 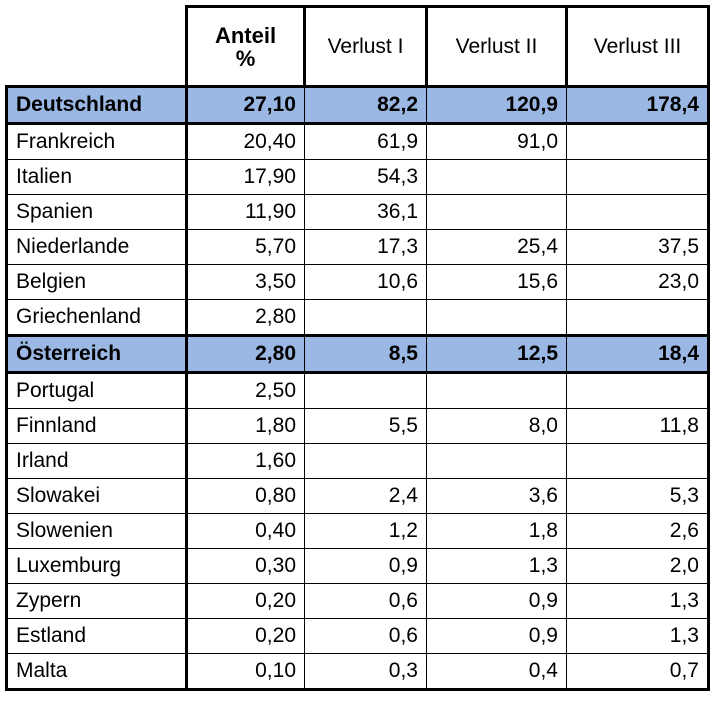 I want to click on table-row: Slowenien 0,40 1,2 1,8 2,6, so click(x=357, y=531).